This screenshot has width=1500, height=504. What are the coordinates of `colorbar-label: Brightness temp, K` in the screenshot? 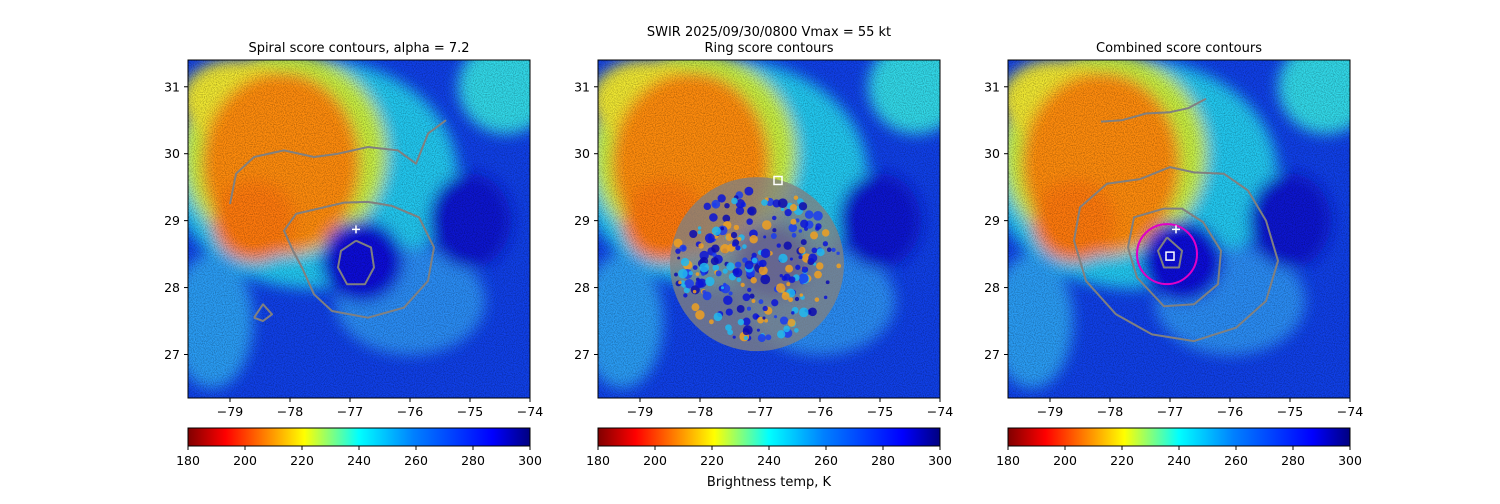 It's located at (769, 482).